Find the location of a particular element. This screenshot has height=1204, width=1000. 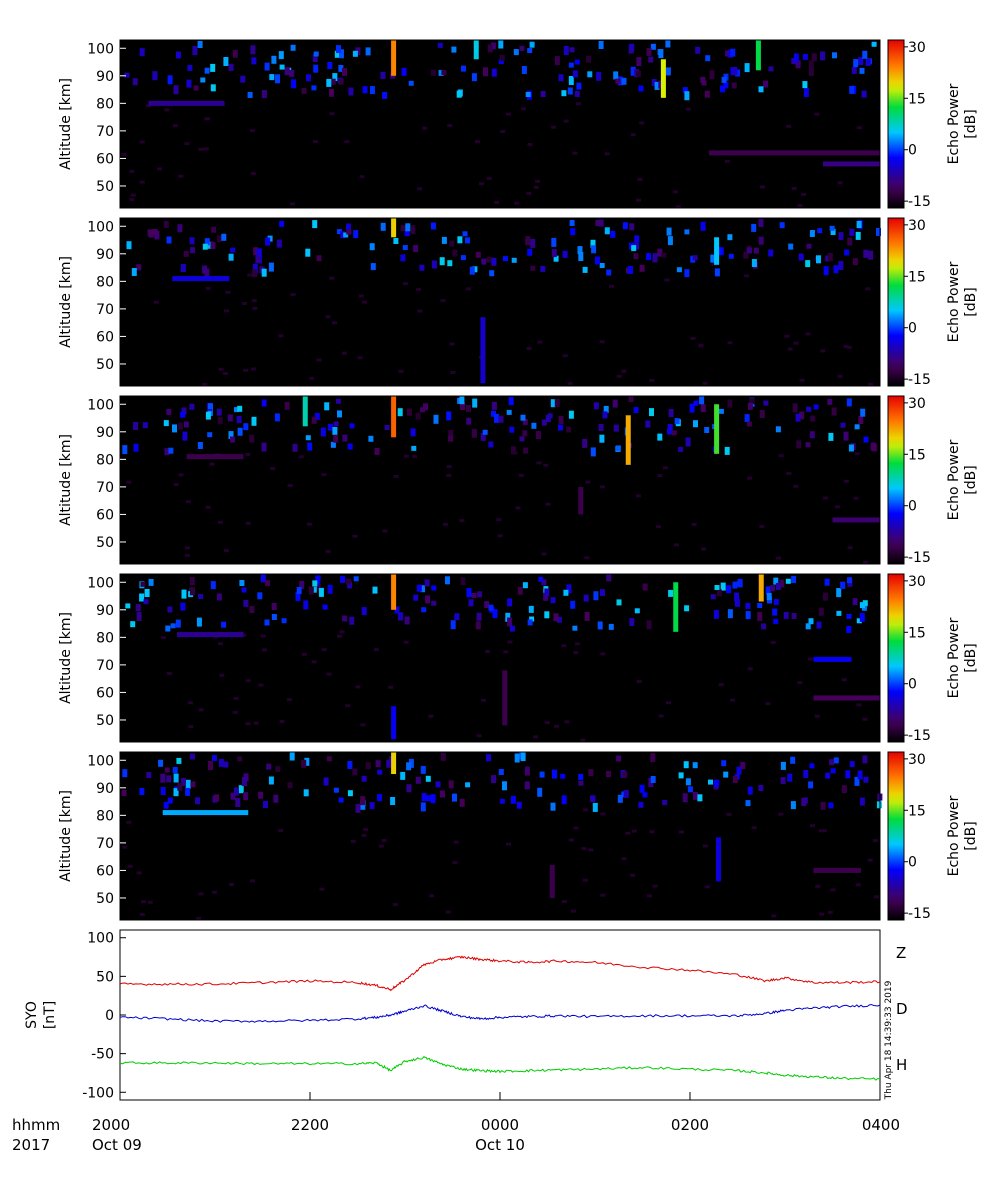

echo-layer is located at coordinates (856, 520).